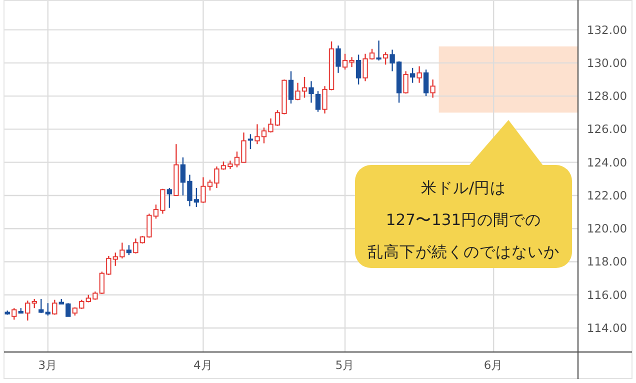  What do you see at coordinates (494, 365) in the screenshot?
I see `x-tick-label: 6月` at bounding box center [494, 365].